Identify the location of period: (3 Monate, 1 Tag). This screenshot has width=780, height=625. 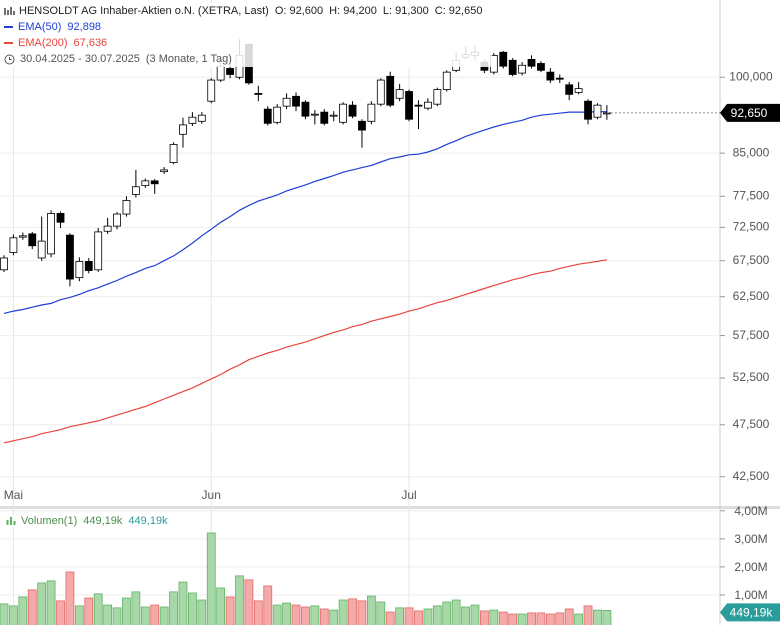
(188, 59).